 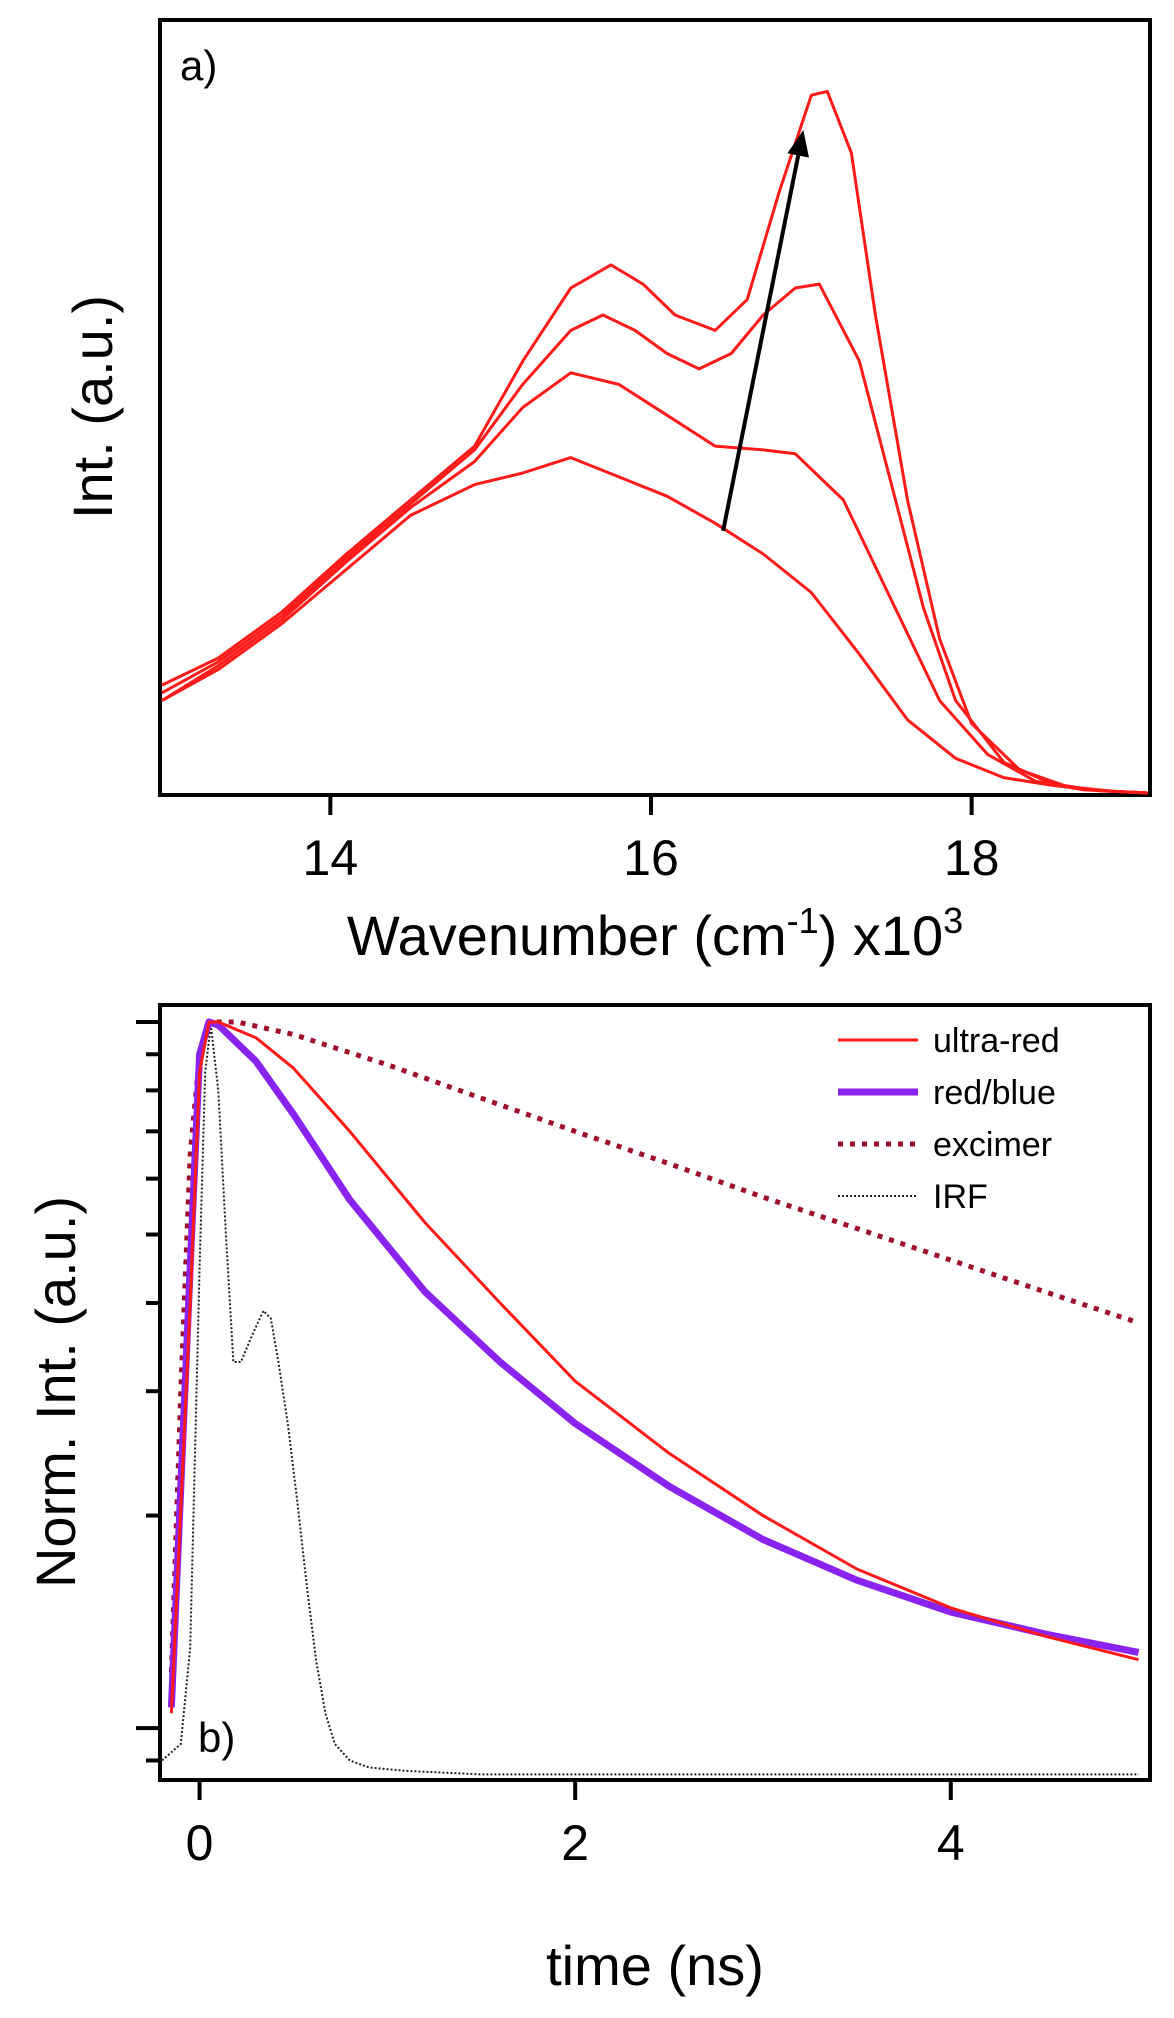 I want to click on panel-a-x-tick-label: 18, so click(x=972, y=858).